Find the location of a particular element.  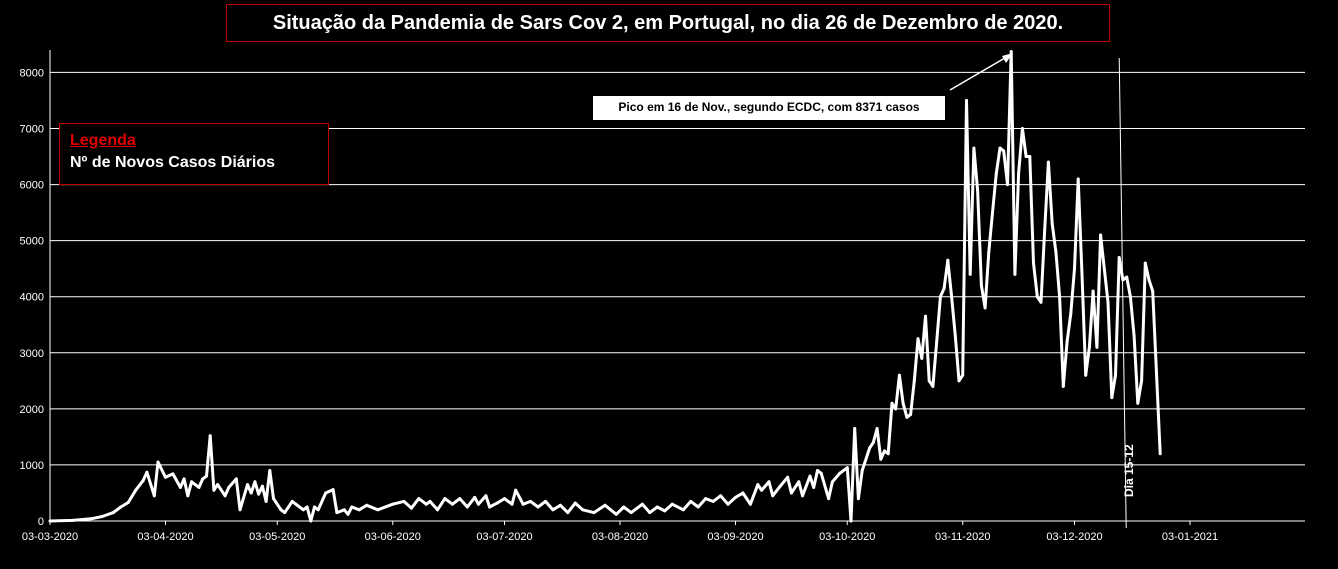

y-tick-label: 7000 is located at coordinates (32, 130).